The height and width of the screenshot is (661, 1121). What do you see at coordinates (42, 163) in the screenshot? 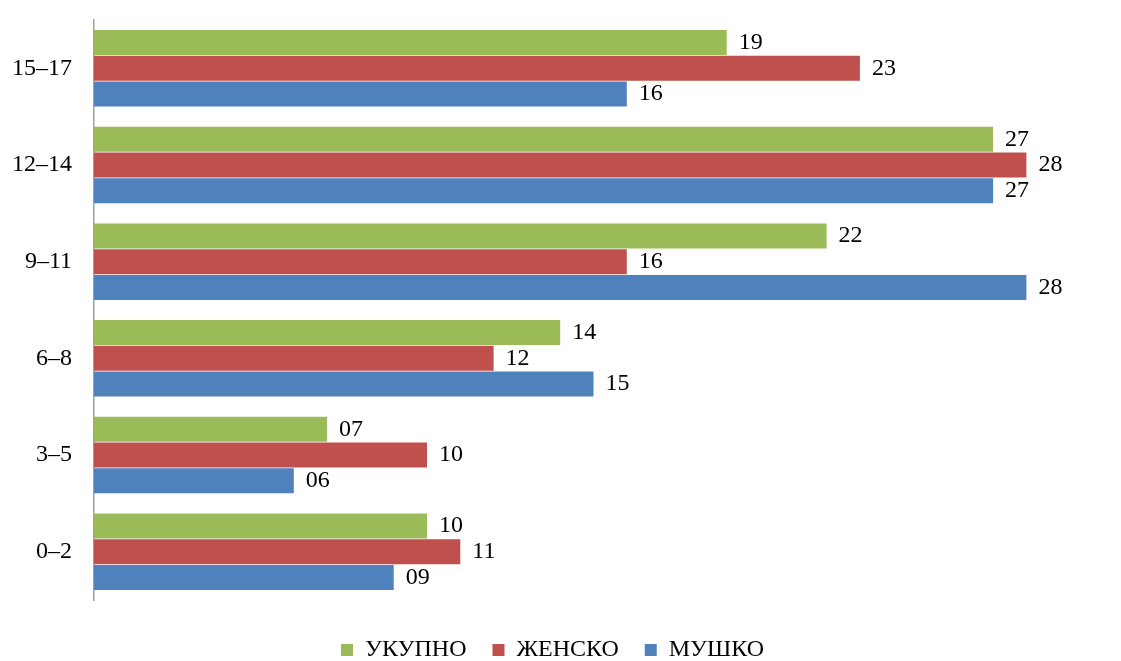
I see `y-tick-label: 12–14` at bounding box center [42, 163].